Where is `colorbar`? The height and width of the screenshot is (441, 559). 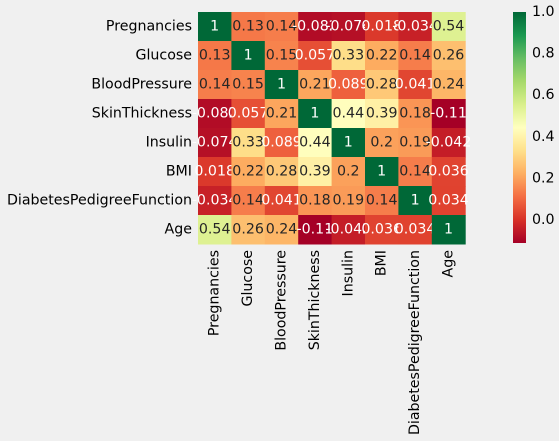
colorbar is located at coordinates (519, 127).